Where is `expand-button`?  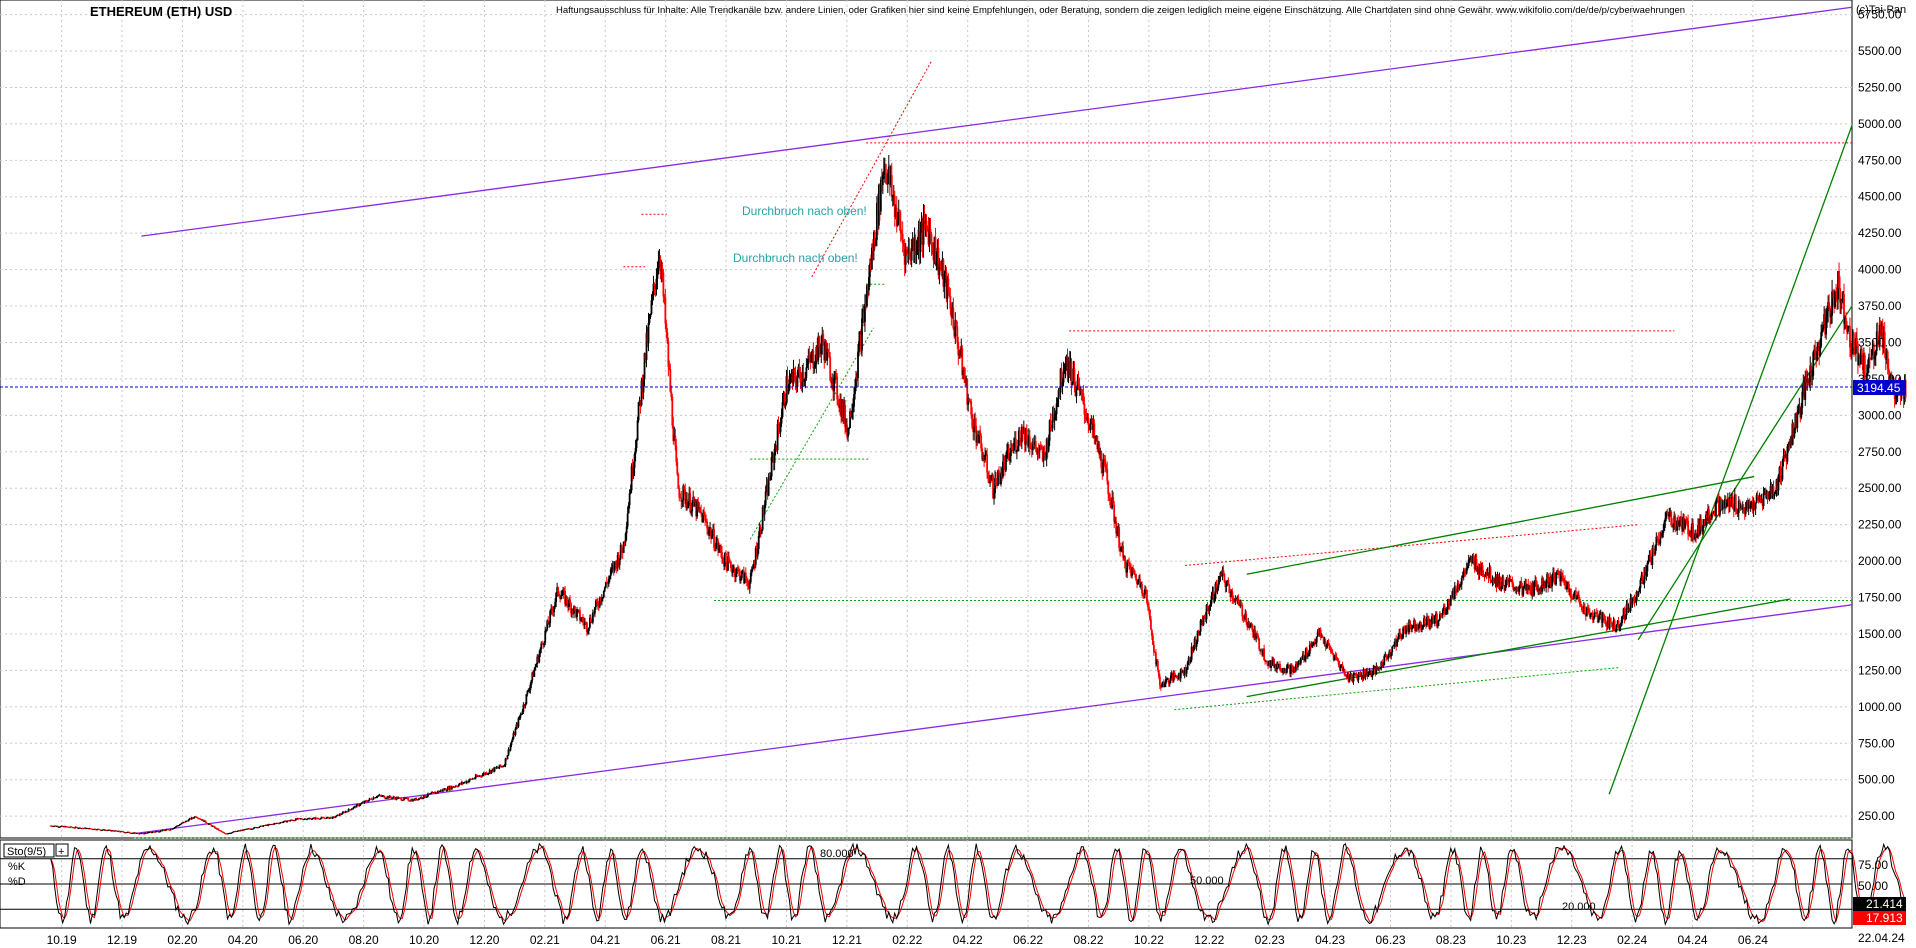 expand-button is located at coordinates (62, 850).